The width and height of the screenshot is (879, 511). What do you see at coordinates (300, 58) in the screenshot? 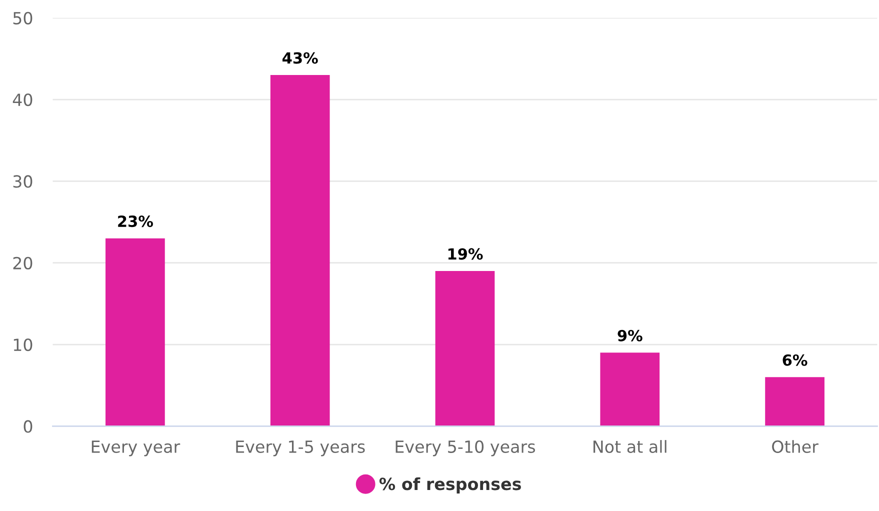
I see `data-label: 43%` at bounding box center [300, 58].